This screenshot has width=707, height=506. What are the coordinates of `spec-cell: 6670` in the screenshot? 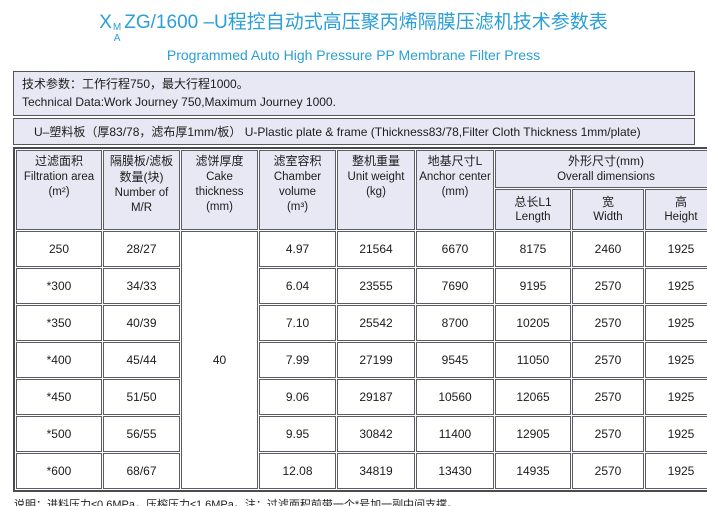 It's located at (455, 249).